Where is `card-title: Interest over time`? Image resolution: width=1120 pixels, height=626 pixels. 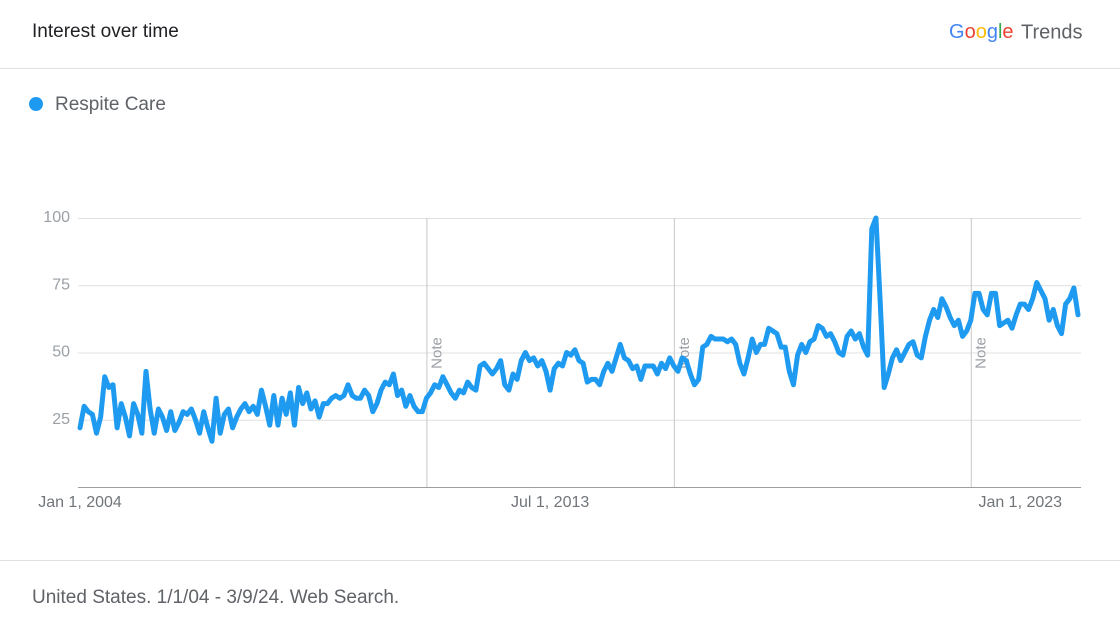 card-title: Interest over time is located at coordinates (105, 31).